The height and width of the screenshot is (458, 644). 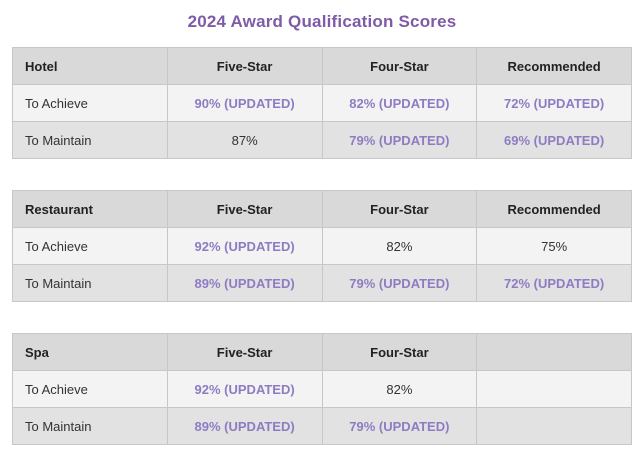 I want to click on score-cell: 90% (UPDATED), so click(x=244, y=103).